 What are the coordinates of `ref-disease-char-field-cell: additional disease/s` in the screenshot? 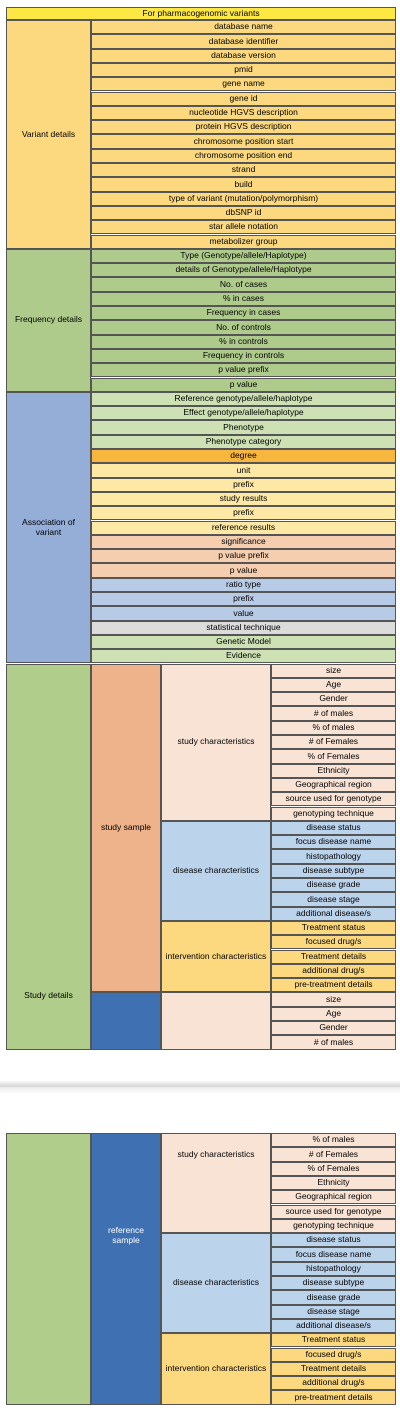 It's located at (333, 1326).